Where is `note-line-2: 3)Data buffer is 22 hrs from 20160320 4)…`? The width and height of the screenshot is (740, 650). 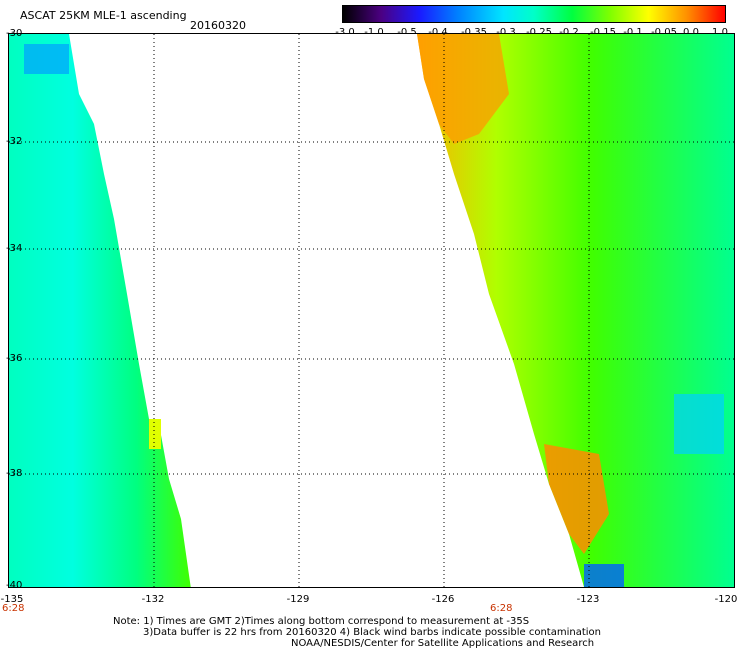
note-line-2: 3)Data buffer is 22 hrs from 20160320 4)… is located at coordinates (372, 632).